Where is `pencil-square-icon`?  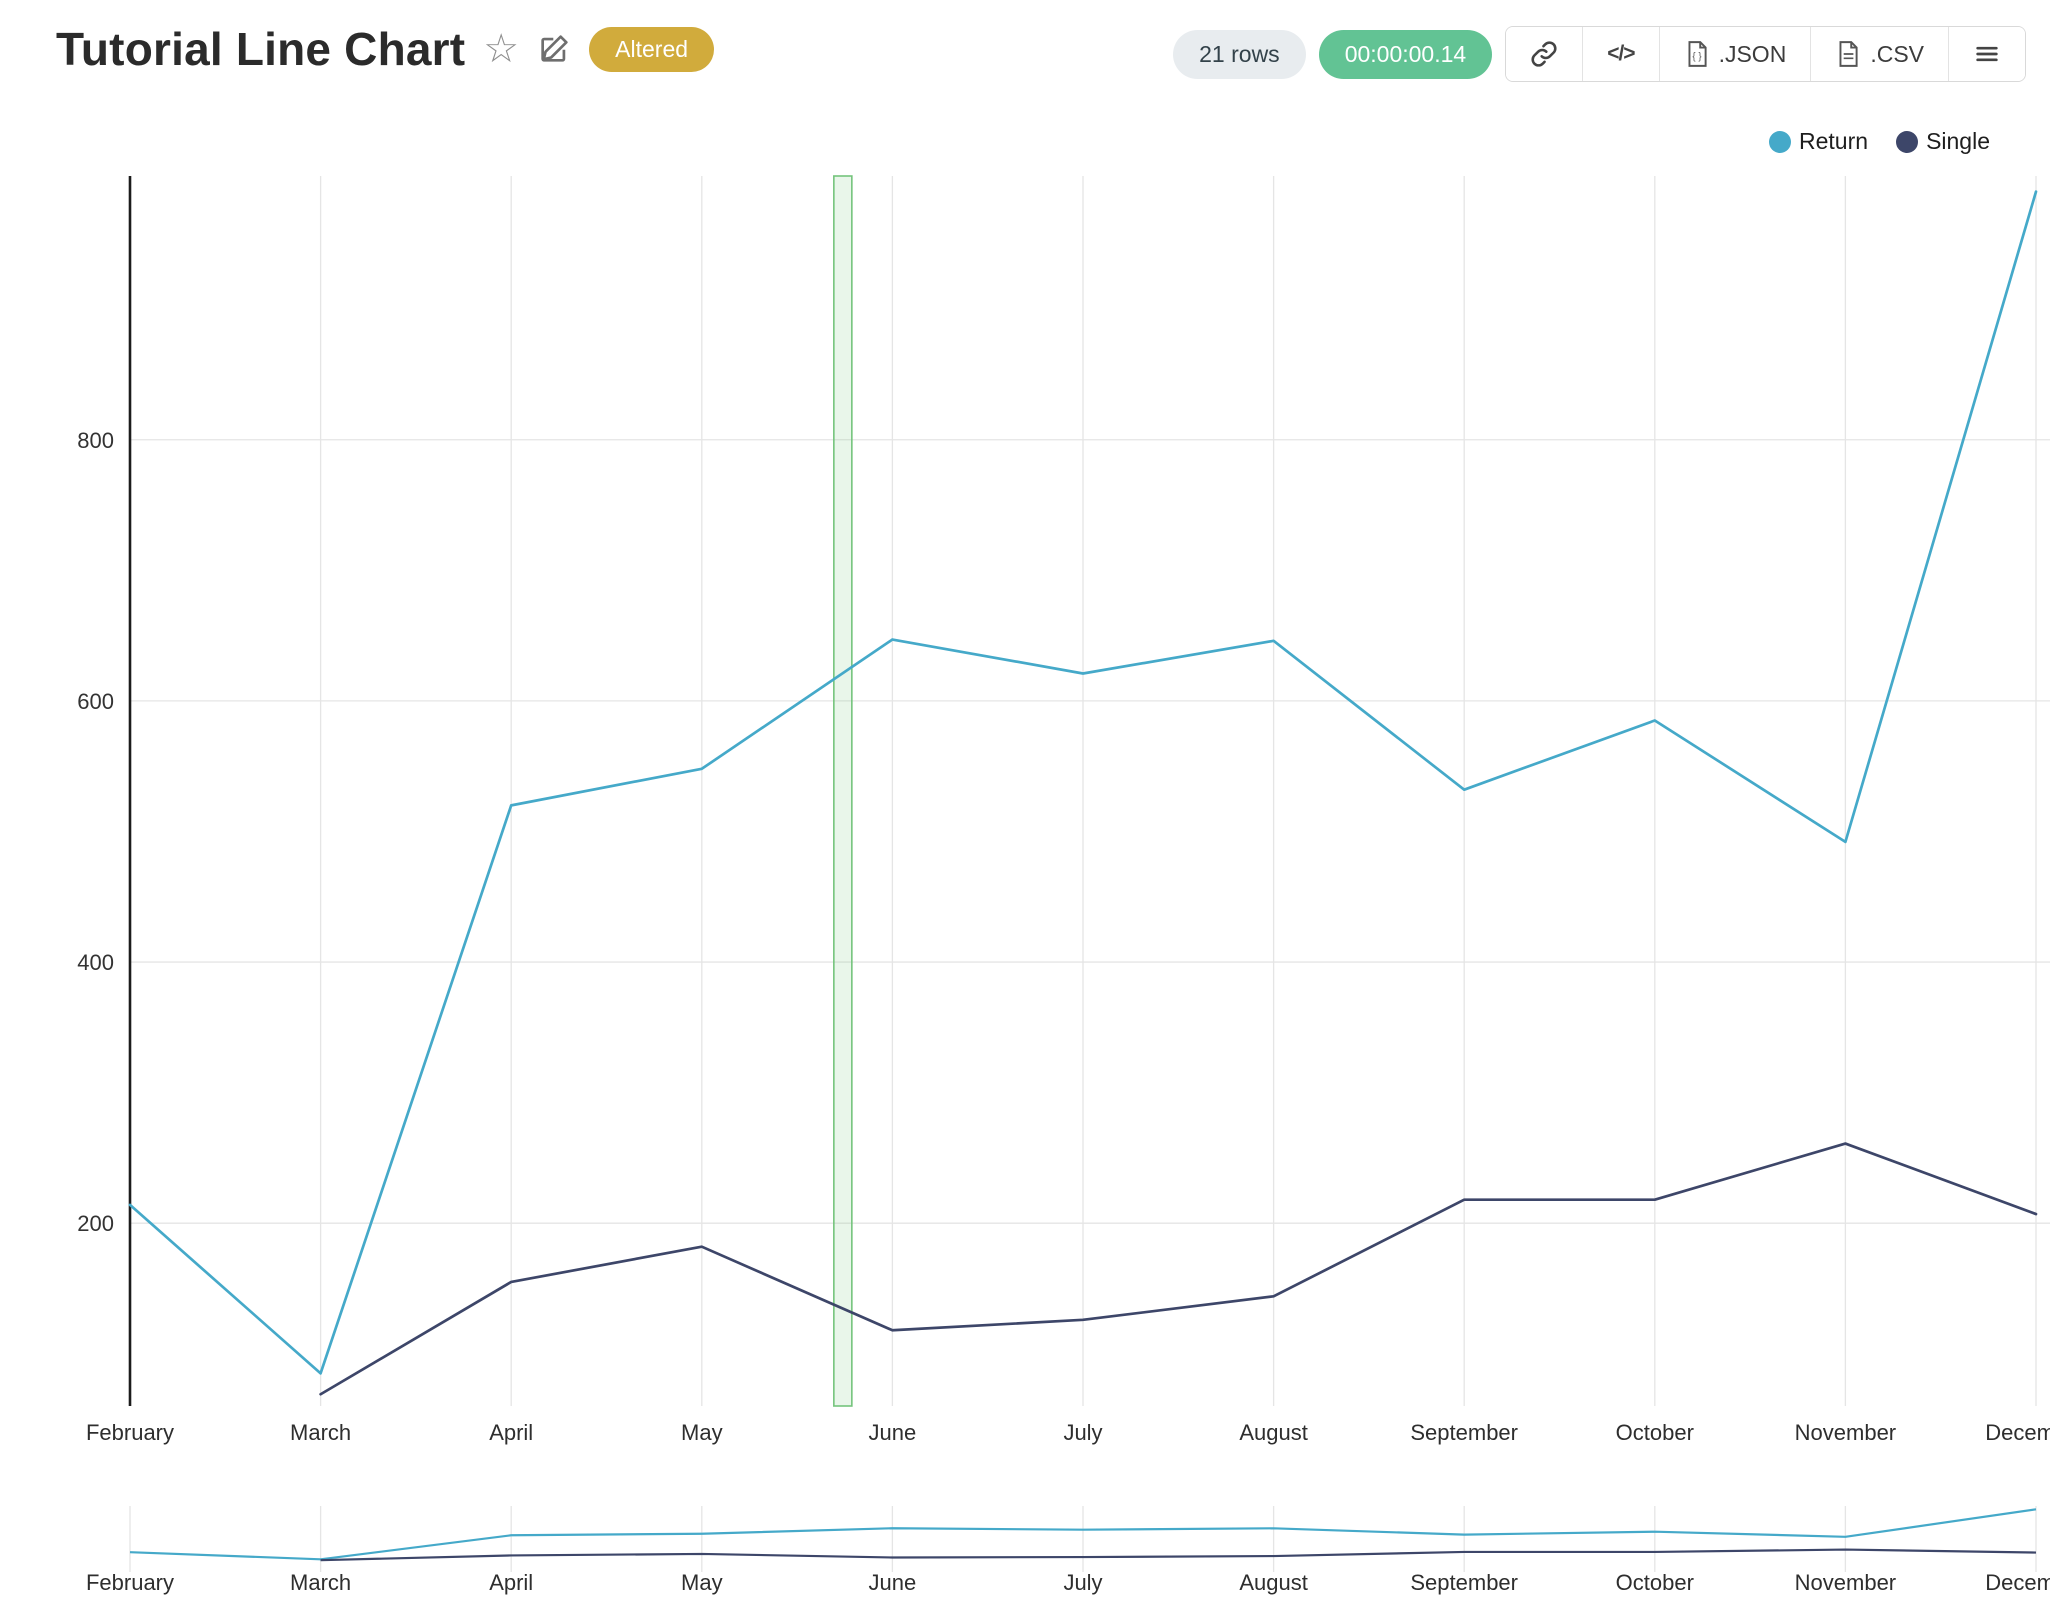
pencil-square-icon is located at coordinates (554, 48).